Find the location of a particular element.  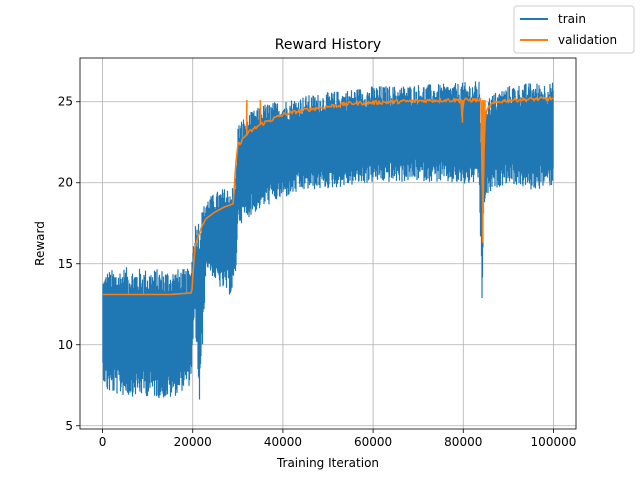

x-tick-label: 0 is located at coordinates (103, 442).